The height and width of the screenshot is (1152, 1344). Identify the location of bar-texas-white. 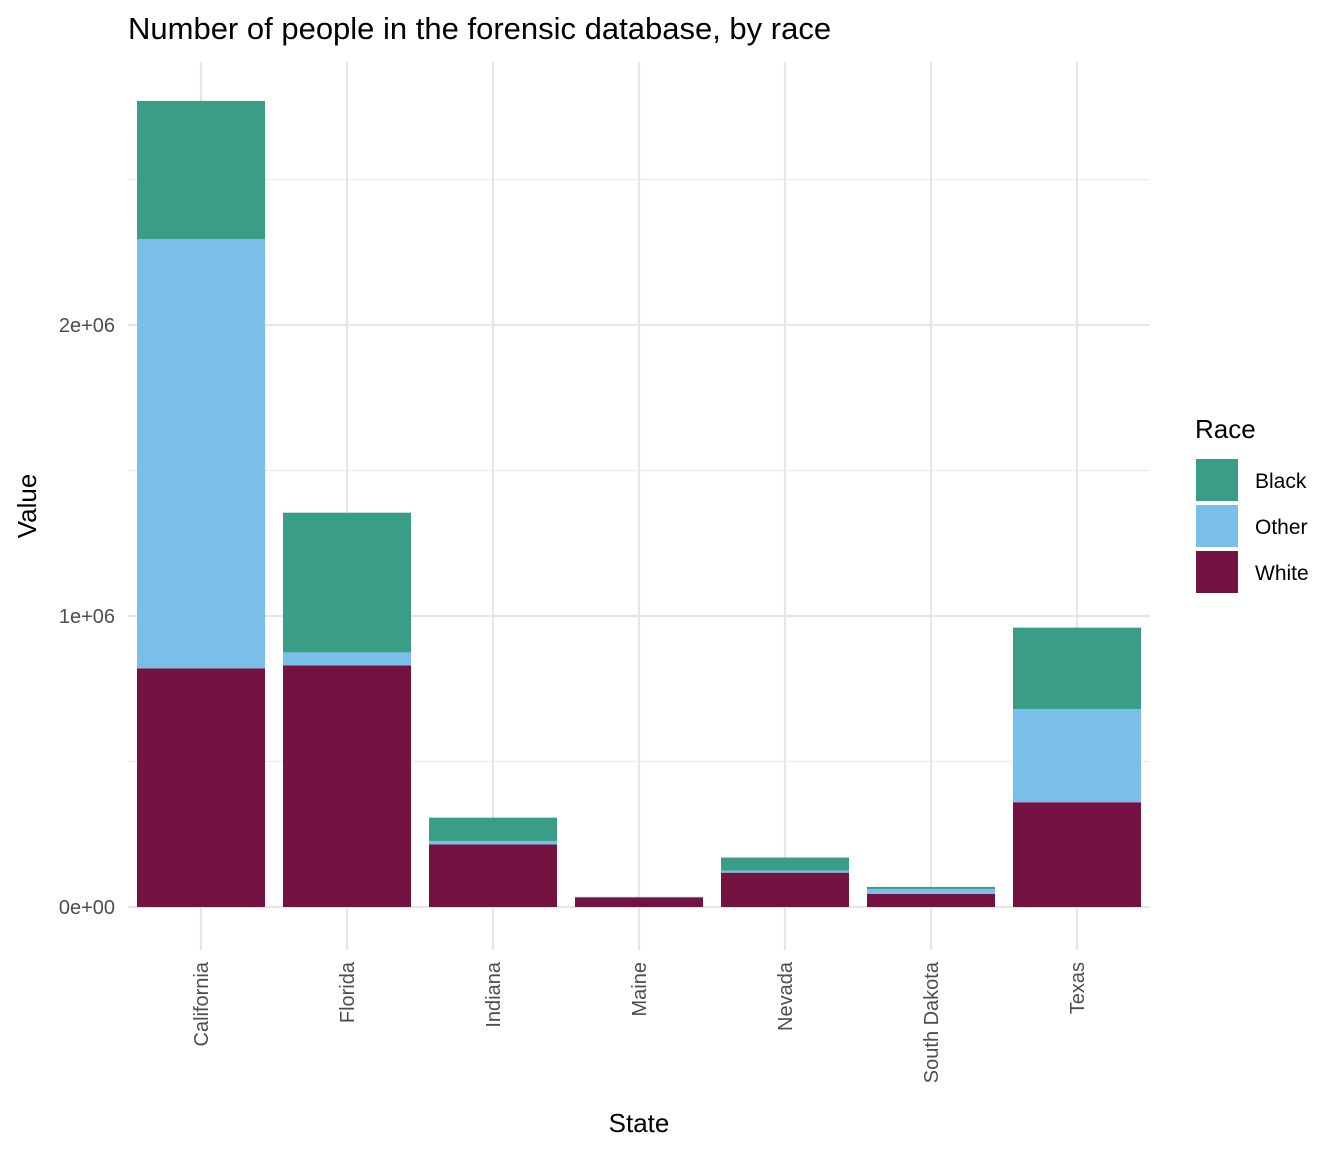
(1077, 854).